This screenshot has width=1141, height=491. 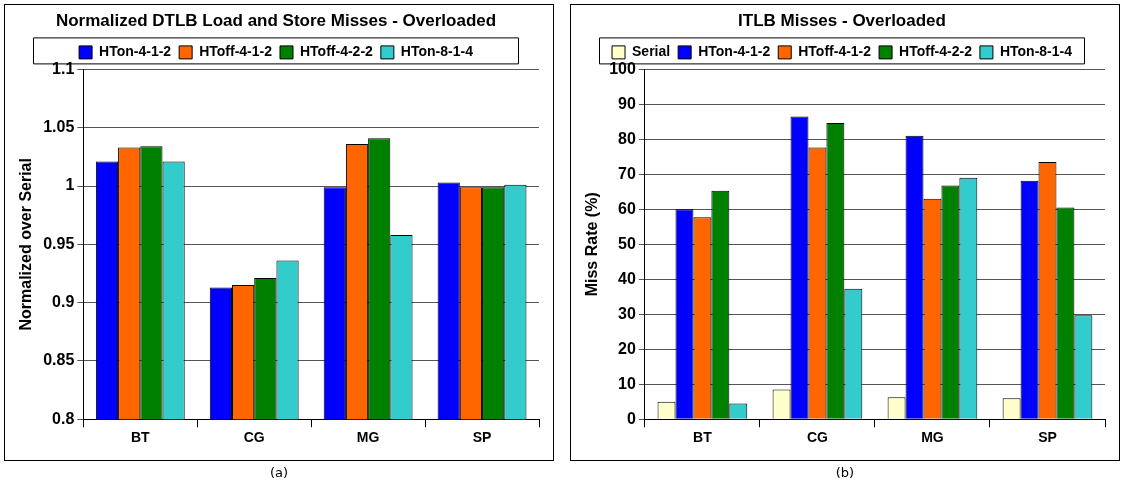 What do you see at coordinates (845, 472) in the screenshot?
I see `text: (b)` at bounding box center [845, 472].